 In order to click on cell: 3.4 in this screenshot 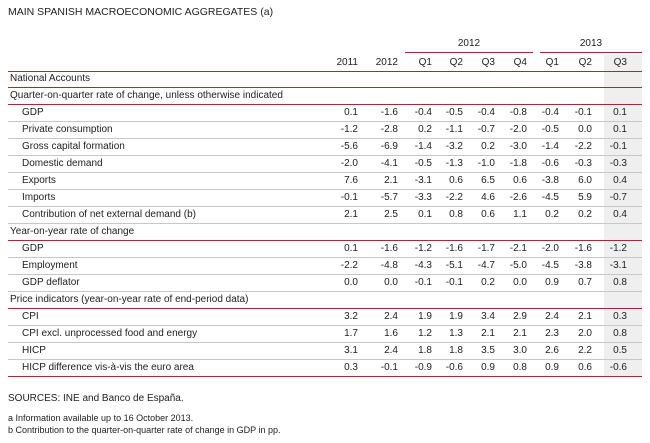, I will do `click(488, 316)`.